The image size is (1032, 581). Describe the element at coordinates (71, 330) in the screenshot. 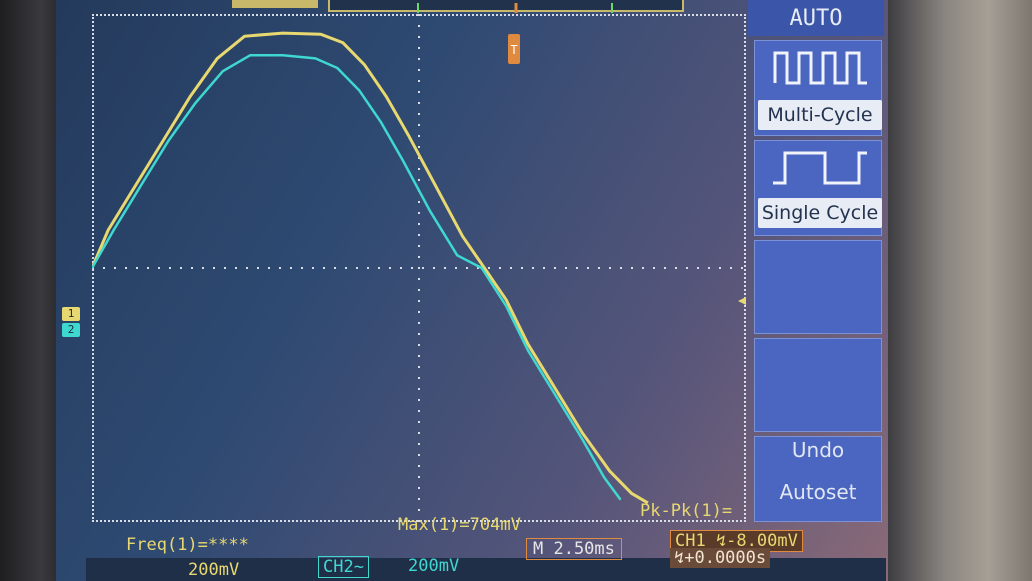

I see `ch2-ground-marker: 2` at that location.